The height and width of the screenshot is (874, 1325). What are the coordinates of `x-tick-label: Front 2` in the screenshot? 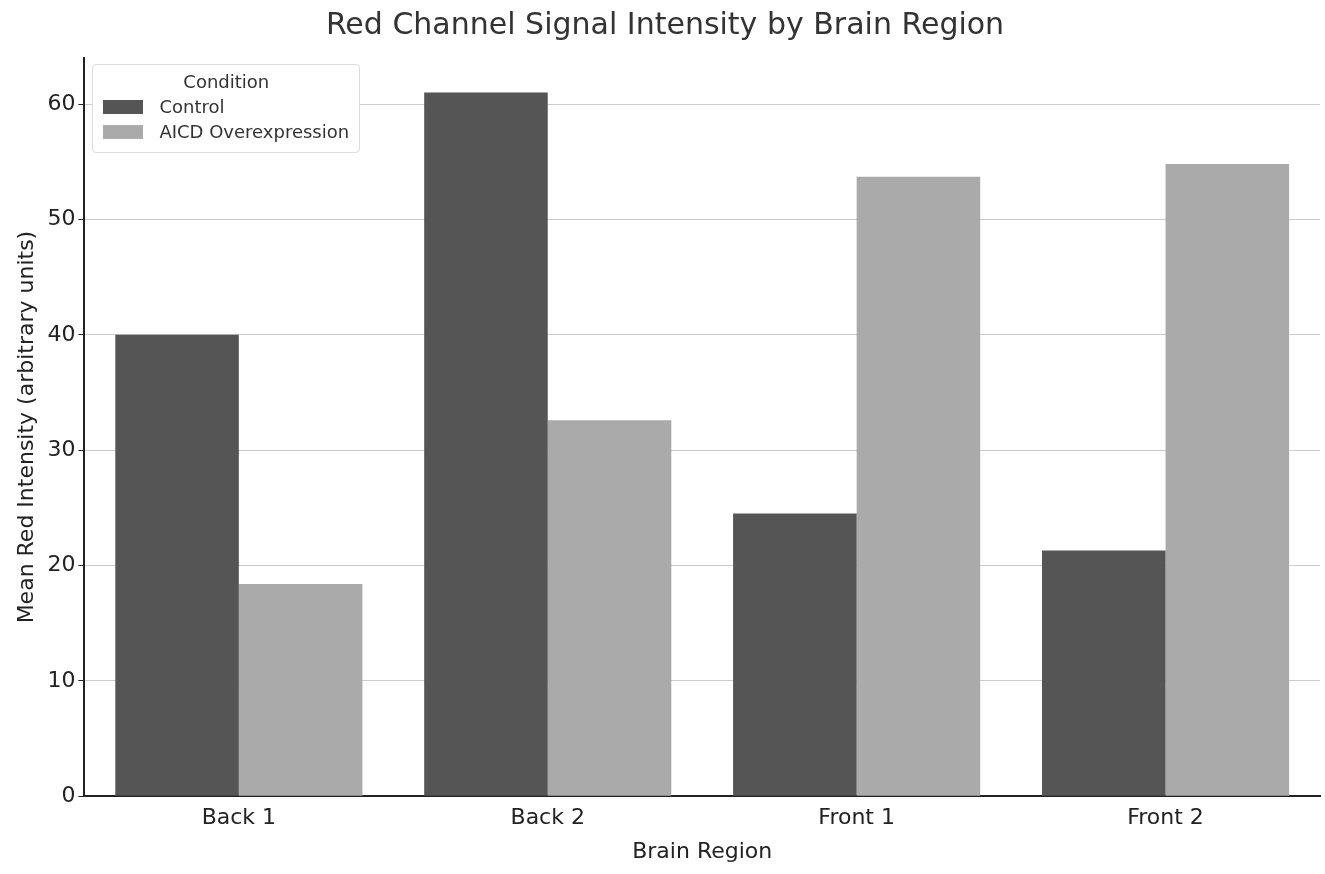 It's located at (1165, 817).